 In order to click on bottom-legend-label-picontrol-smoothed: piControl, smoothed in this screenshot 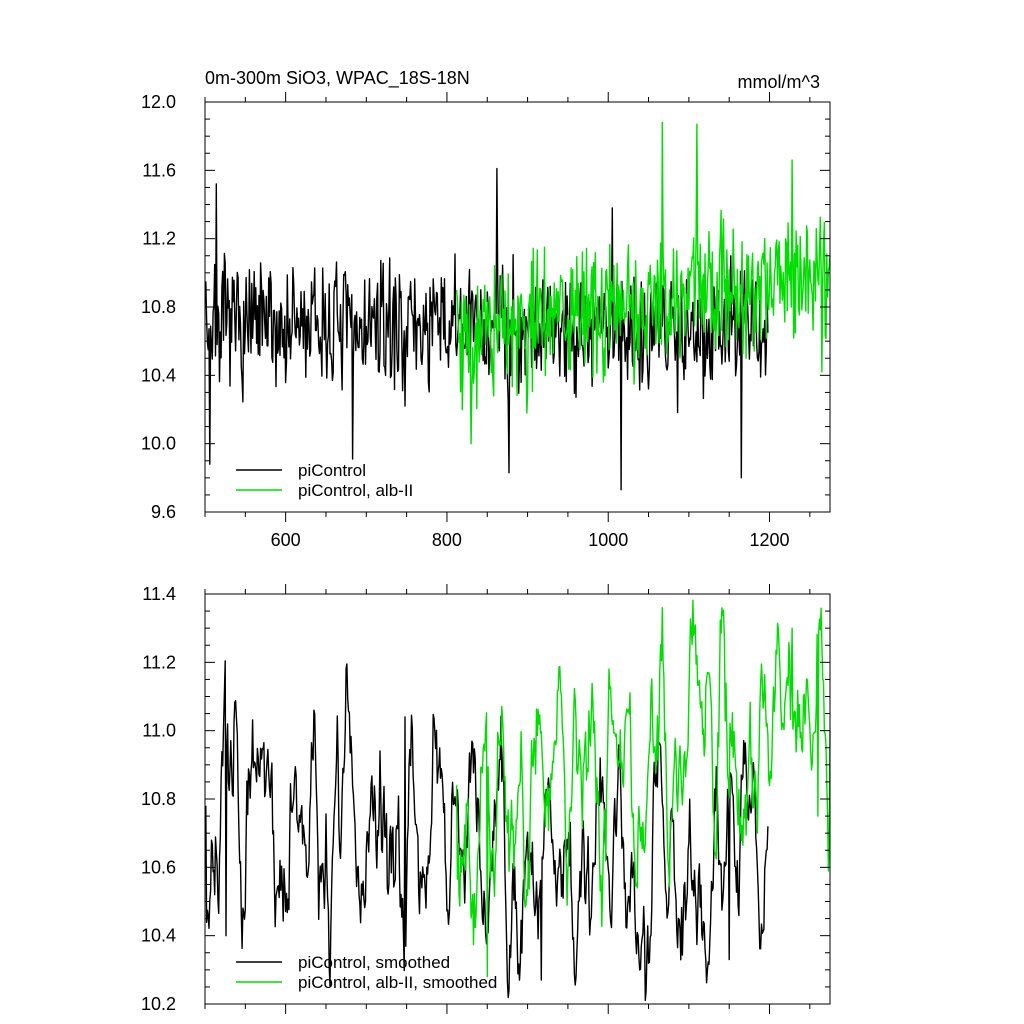, I will do `click(374, 962)`.